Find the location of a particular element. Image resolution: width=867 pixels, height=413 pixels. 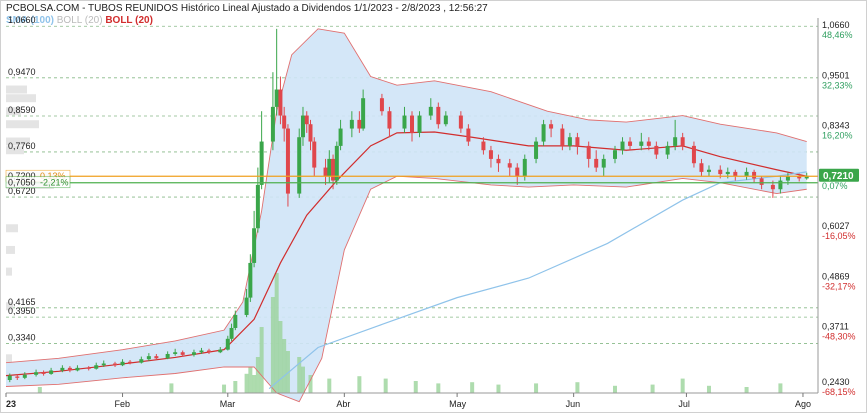

price-marker-pct: 0,13% is located at coordinates (53, 176).